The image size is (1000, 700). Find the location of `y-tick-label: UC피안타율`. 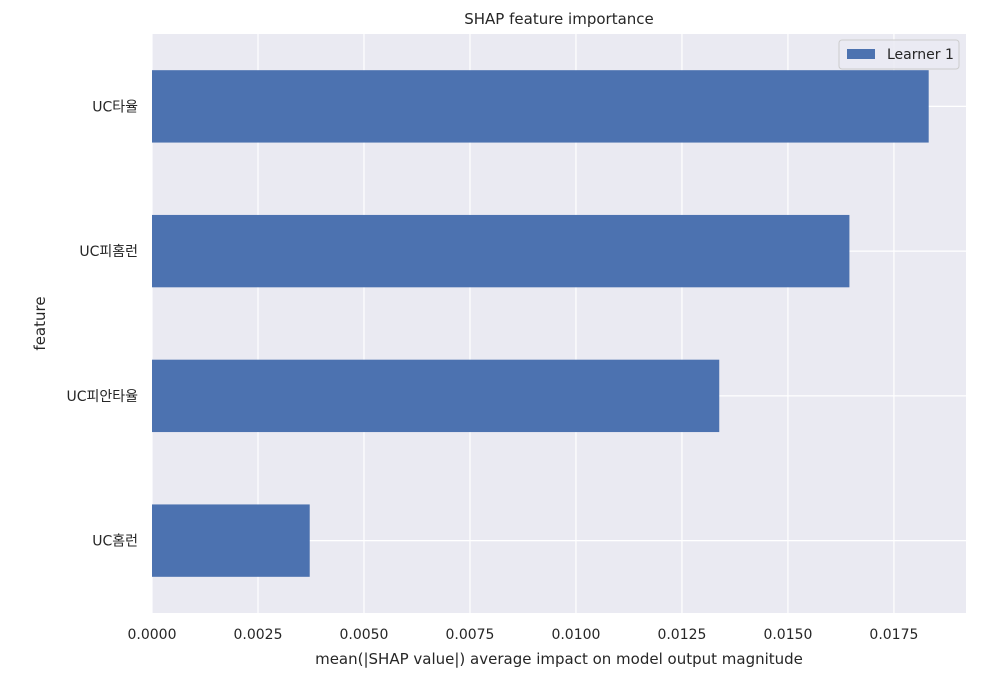

y-tick-label: UC피안타율 is located at coordinates (102, 397).